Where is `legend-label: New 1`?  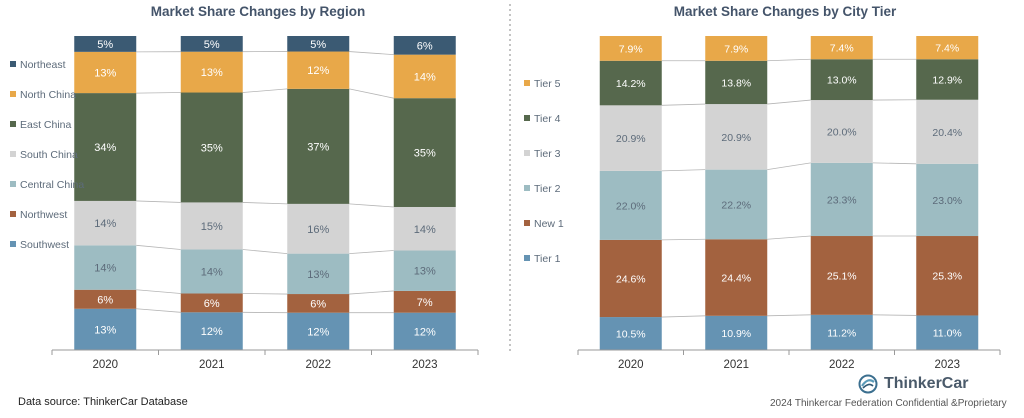
legend-label: New 1 is located at coordinates (549, 224).